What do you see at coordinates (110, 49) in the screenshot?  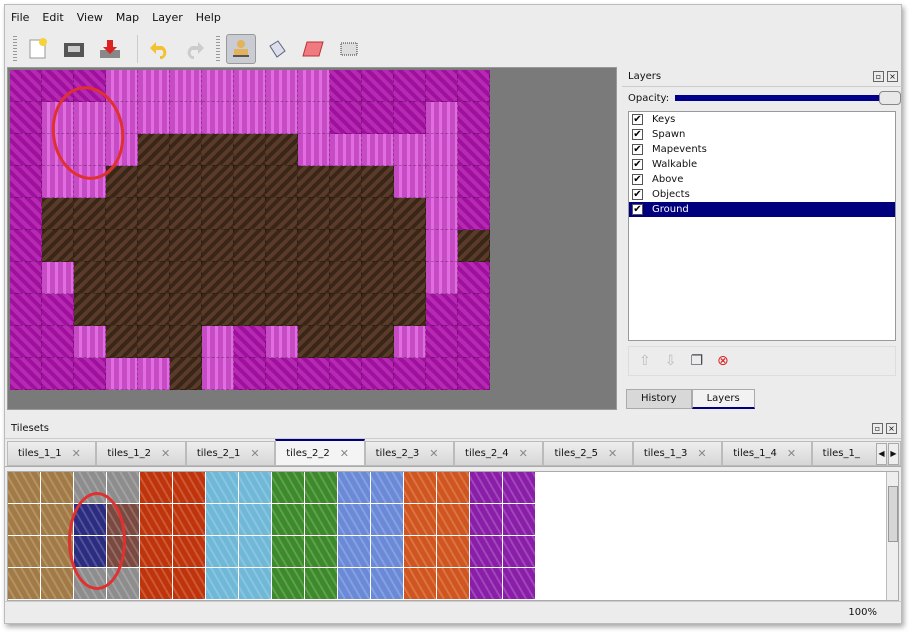 I see `save-button` at bounding box center [110, 49].